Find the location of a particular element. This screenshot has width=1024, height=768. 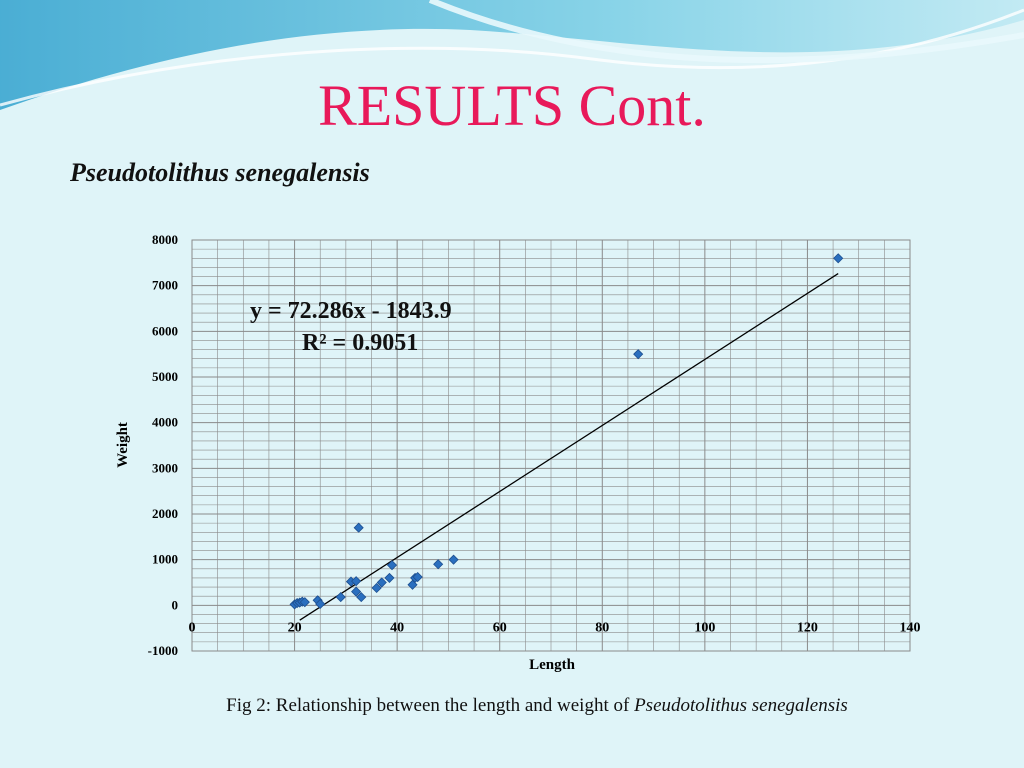

x-axis-label: Length is located at coordinates (552, 665).